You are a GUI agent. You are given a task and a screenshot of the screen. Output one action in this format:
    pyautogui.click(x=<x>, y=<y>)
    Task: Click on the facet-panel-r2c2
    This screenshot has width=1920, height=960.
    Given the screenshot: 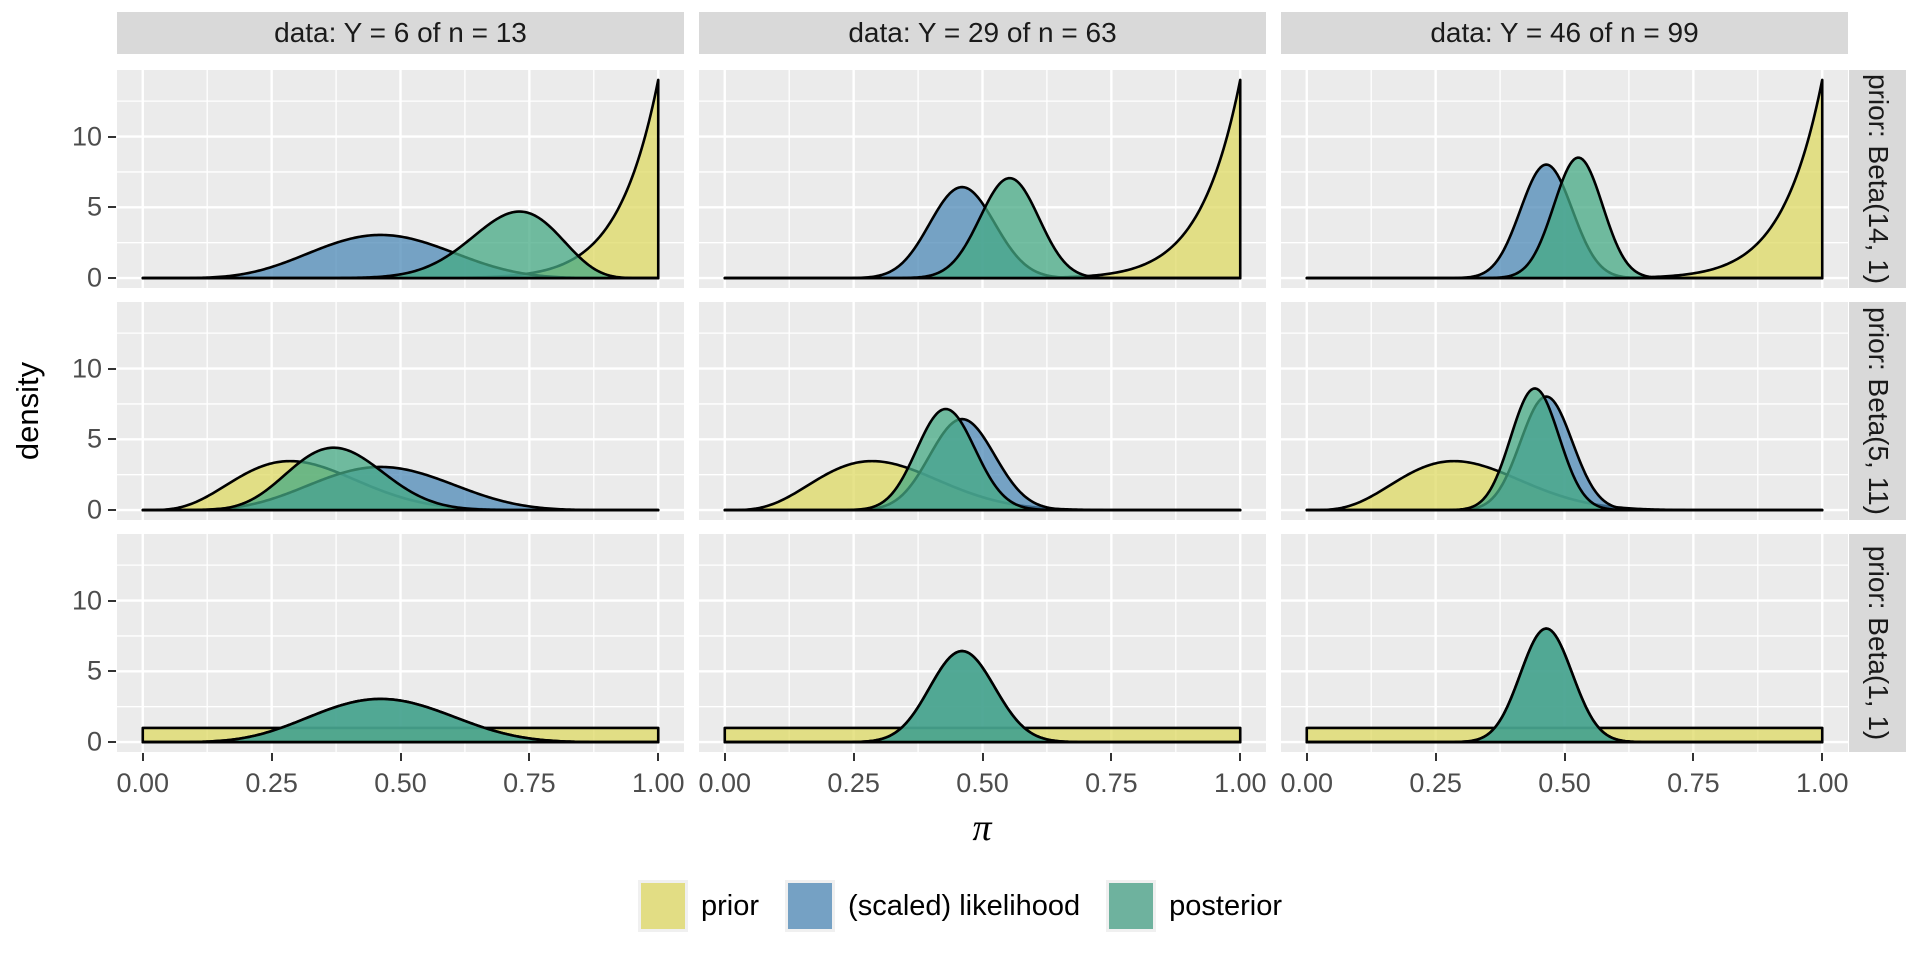 What is the action you would take?
    pyautogui.click(x=982, y=411)
    